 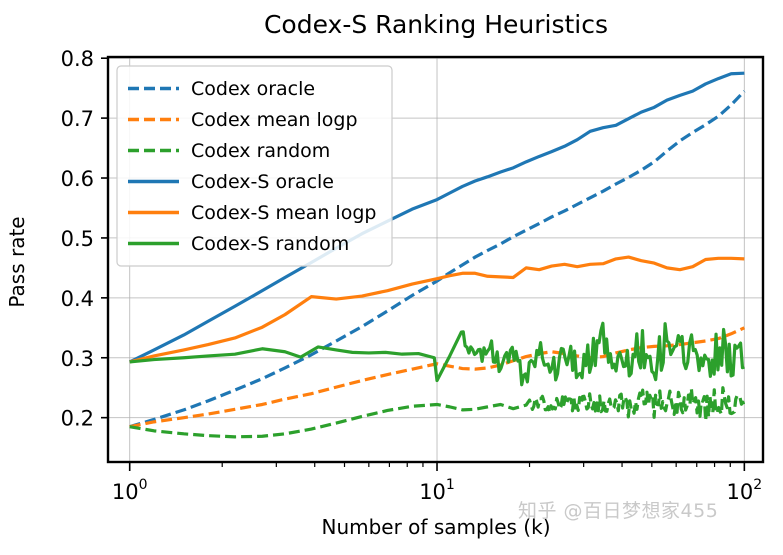 What do you see at coordinates (437, 412) in the screenshot?
I see `series-line-codex-random` at bounding box center [437, 412].